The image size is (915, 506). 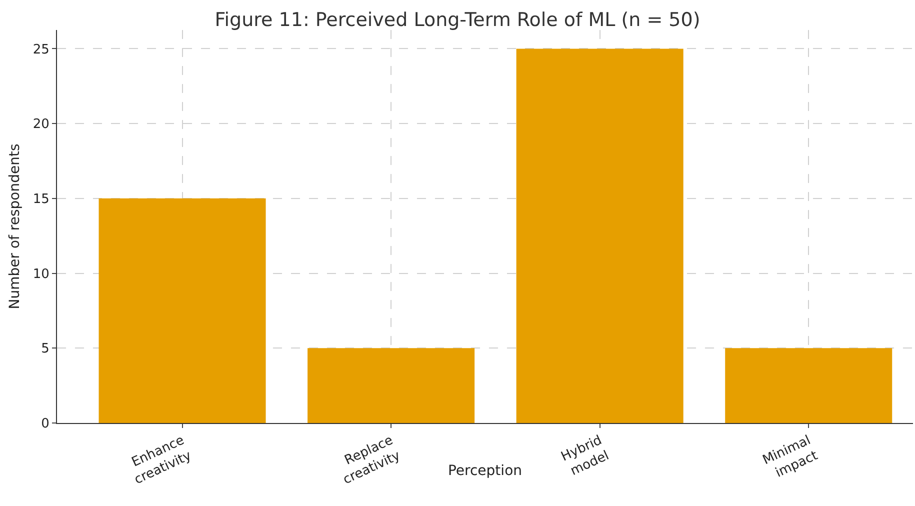 I want to click on chart-title: Figure 11: Perceived Long-Term Role of ML (n = 50), so click(x=457, y=19).